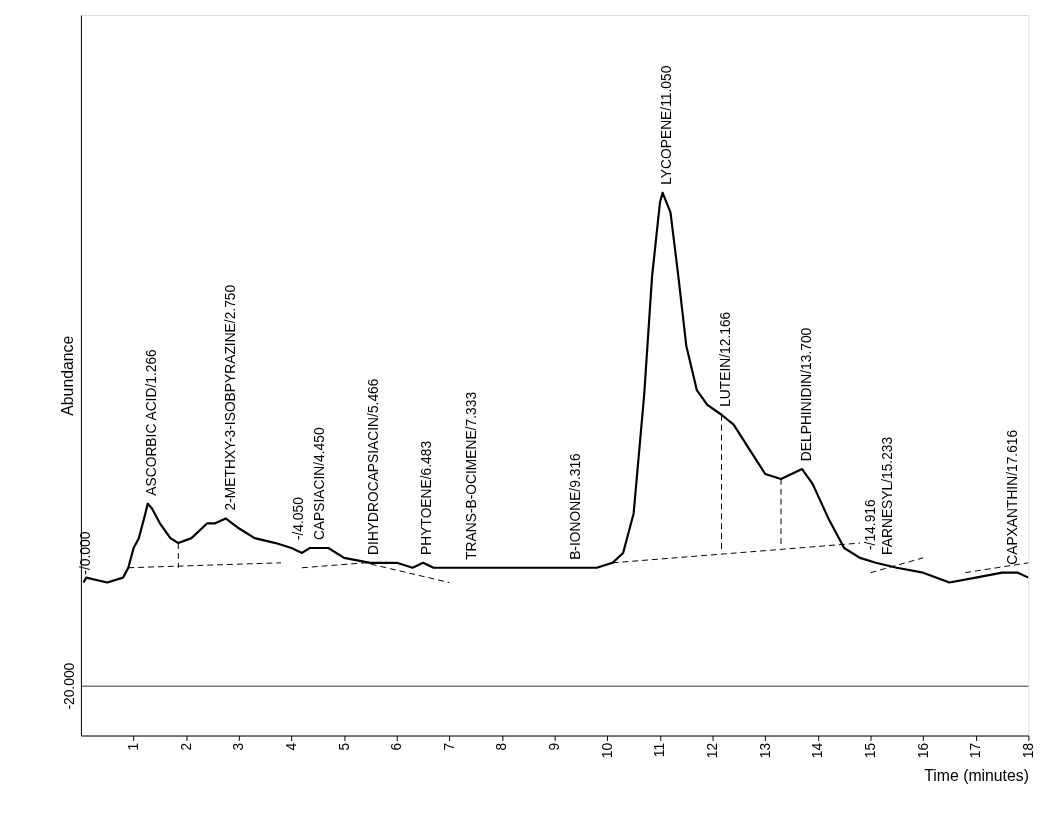 The height and width of the screenshot is (814, 1060). Describe the element at coordinates (319, 484) in the screenshot. I see `annotation: CAPSIACIN/4.450` at that location.